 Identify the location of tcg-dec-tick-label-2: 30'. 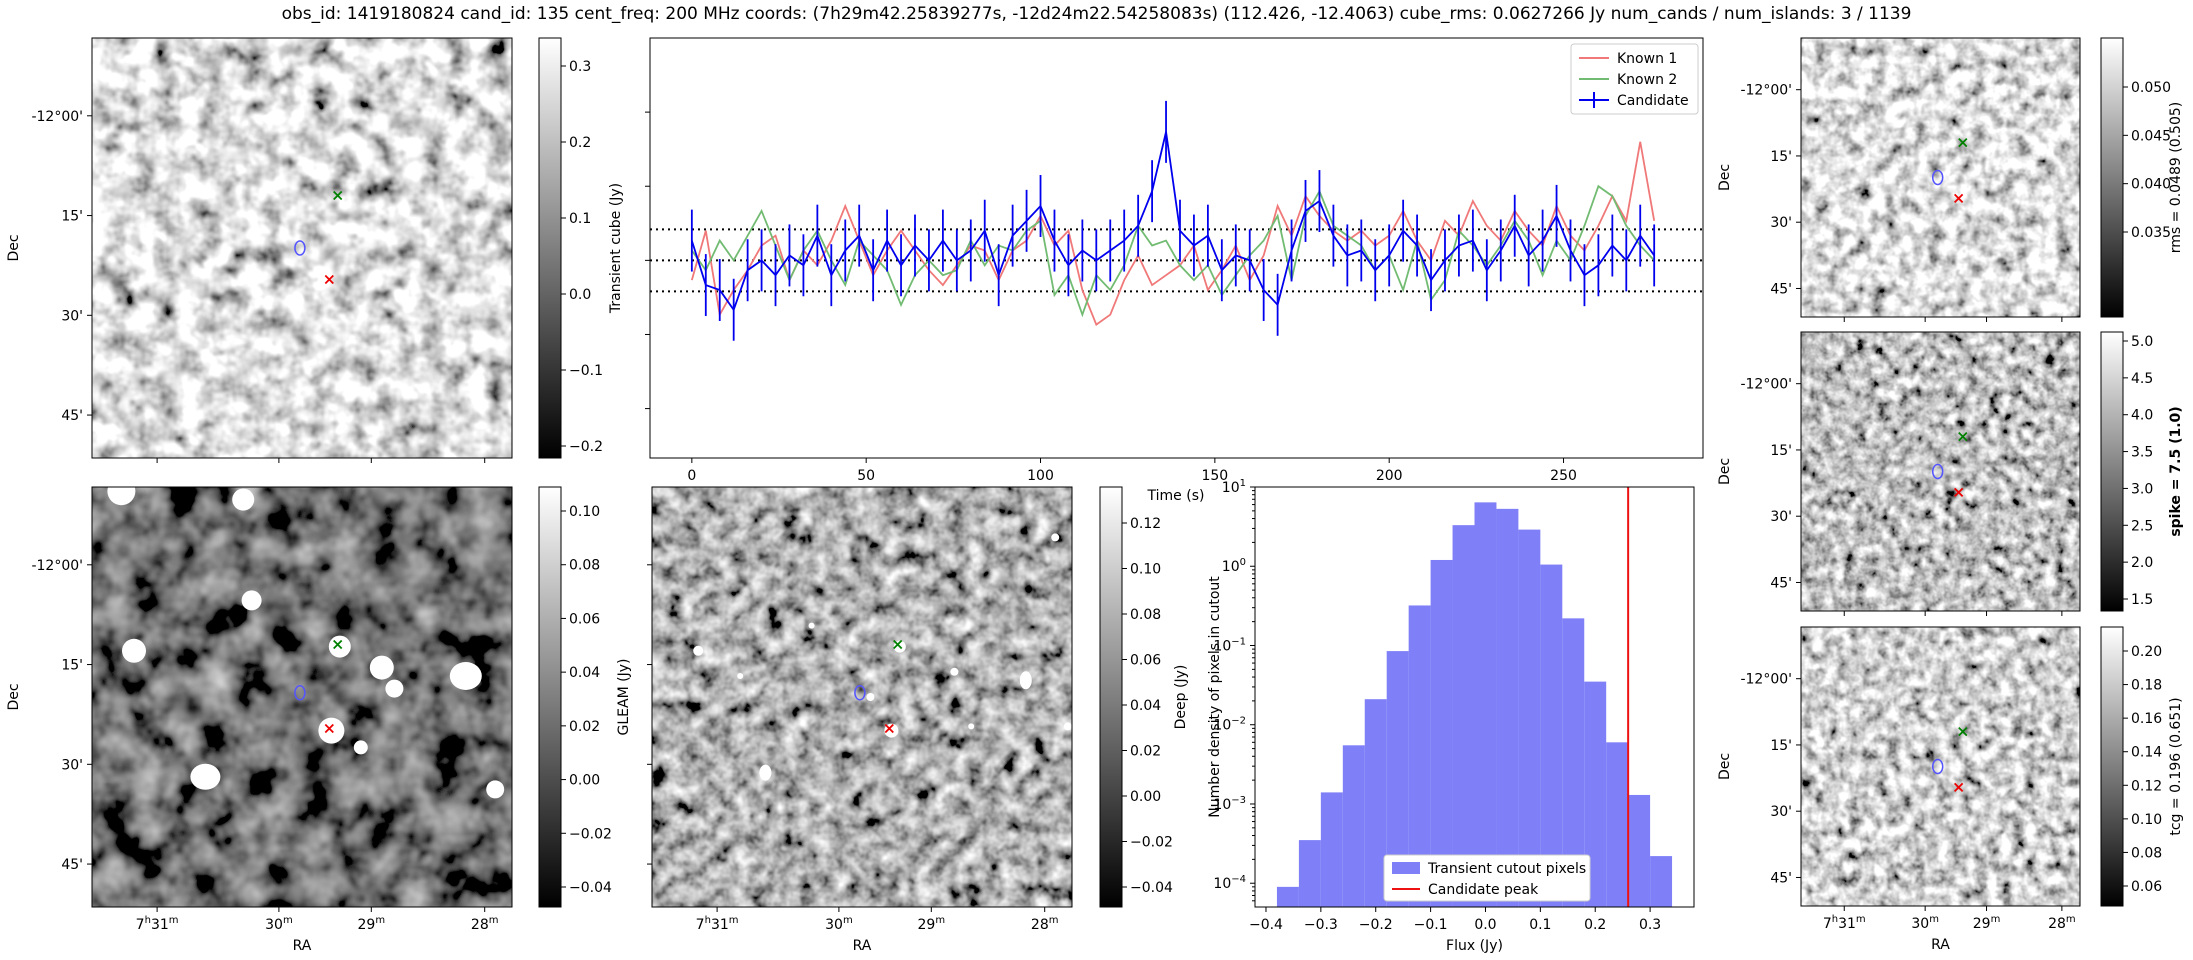
(1781, 812).